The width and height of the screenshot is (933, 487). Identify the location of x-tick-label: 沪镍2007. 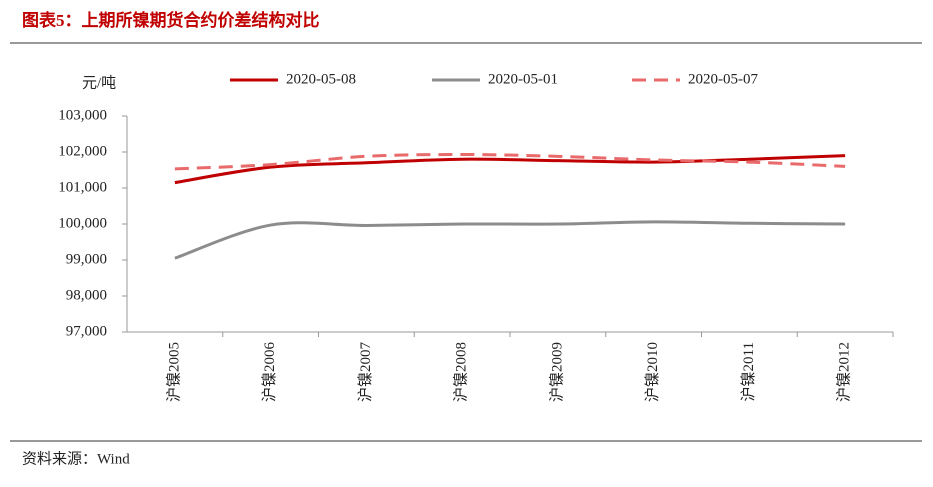
(365, 372).